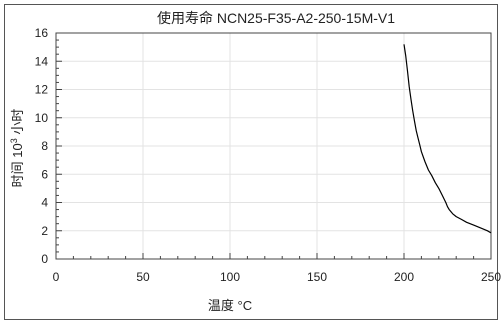 The height and width of the screenshot is (324, 504). Describe the element at coordinates (230, 305) in the screenshot. I see `x-axis-title: 温度 °C` at that location.